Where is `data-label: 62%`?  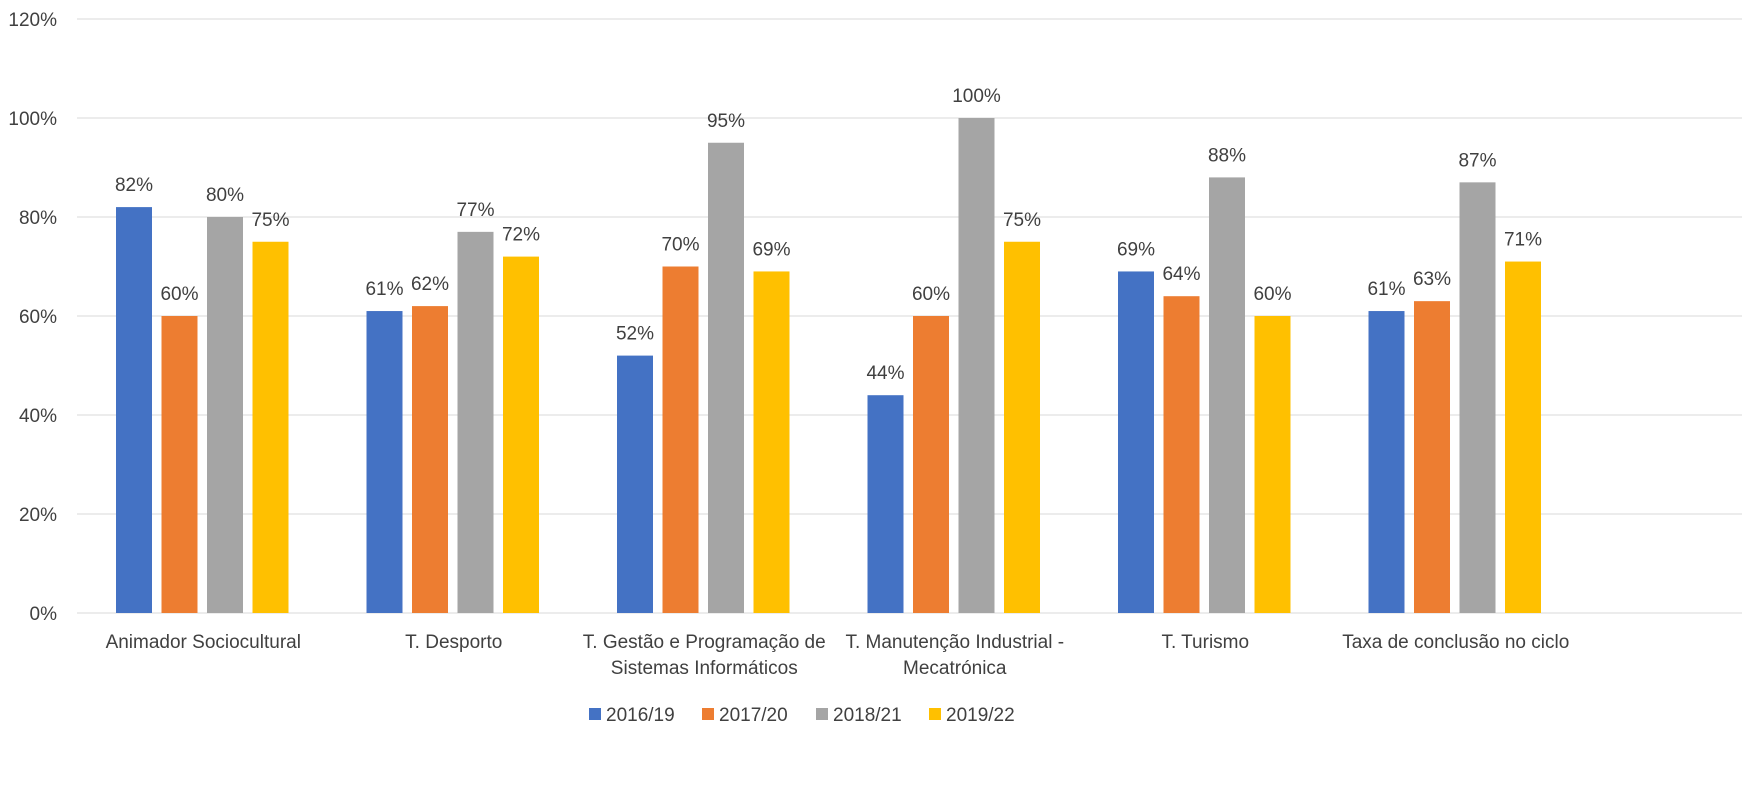
data-label: 62% is located at coordinates (430, 284).